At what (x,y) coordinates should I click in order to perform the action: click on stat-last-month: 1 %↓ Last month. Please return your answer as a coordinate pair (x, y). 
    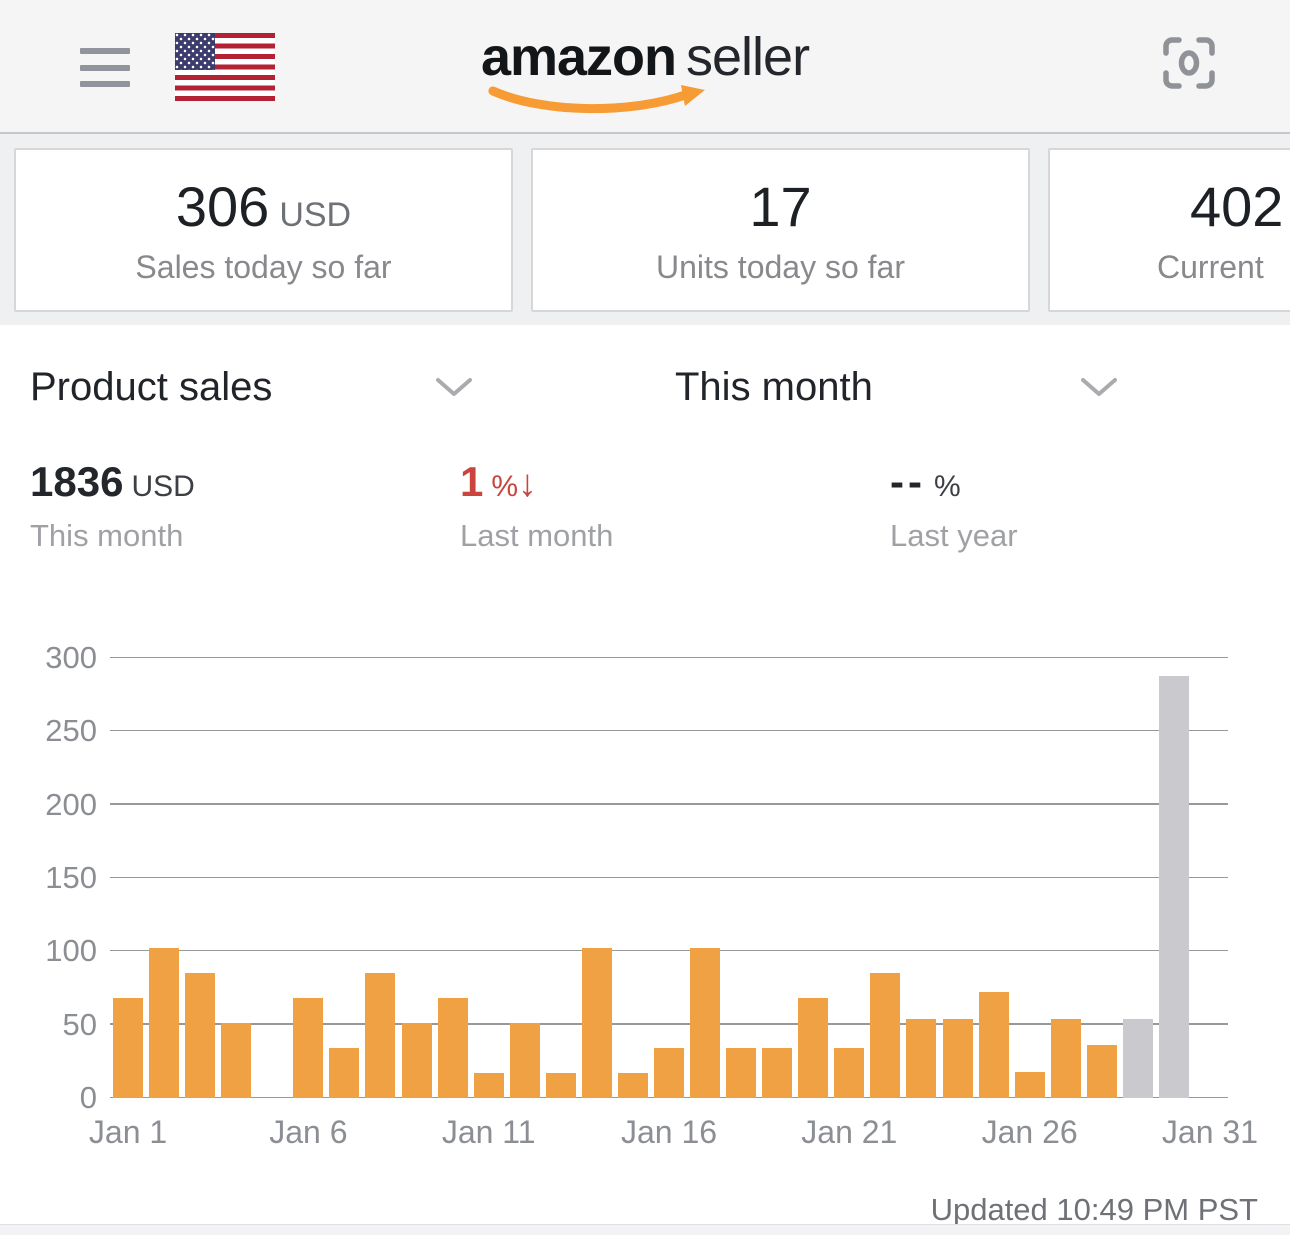
    Looking at the image, I should click on (645, 506).